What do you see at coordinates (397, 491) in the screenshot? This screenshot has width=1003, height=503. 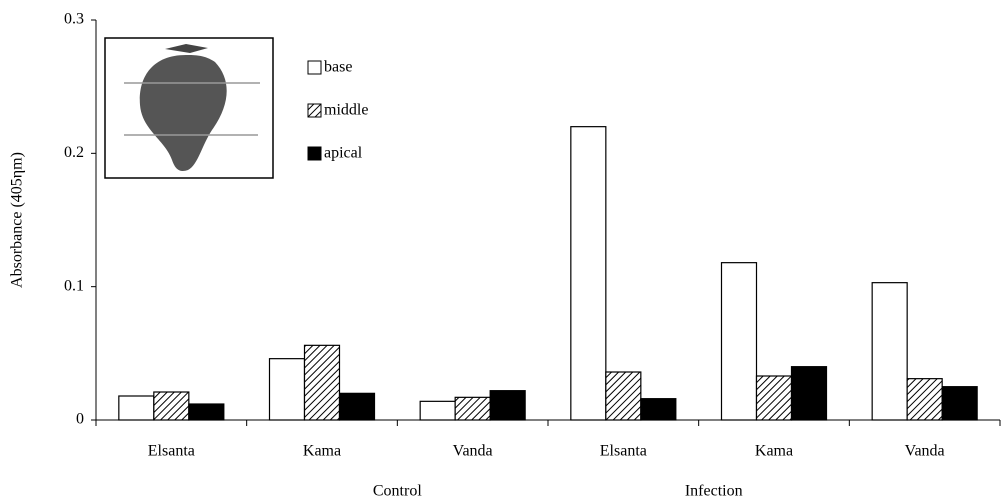 I see `group-label: Control` at bounding box center [397, 491].